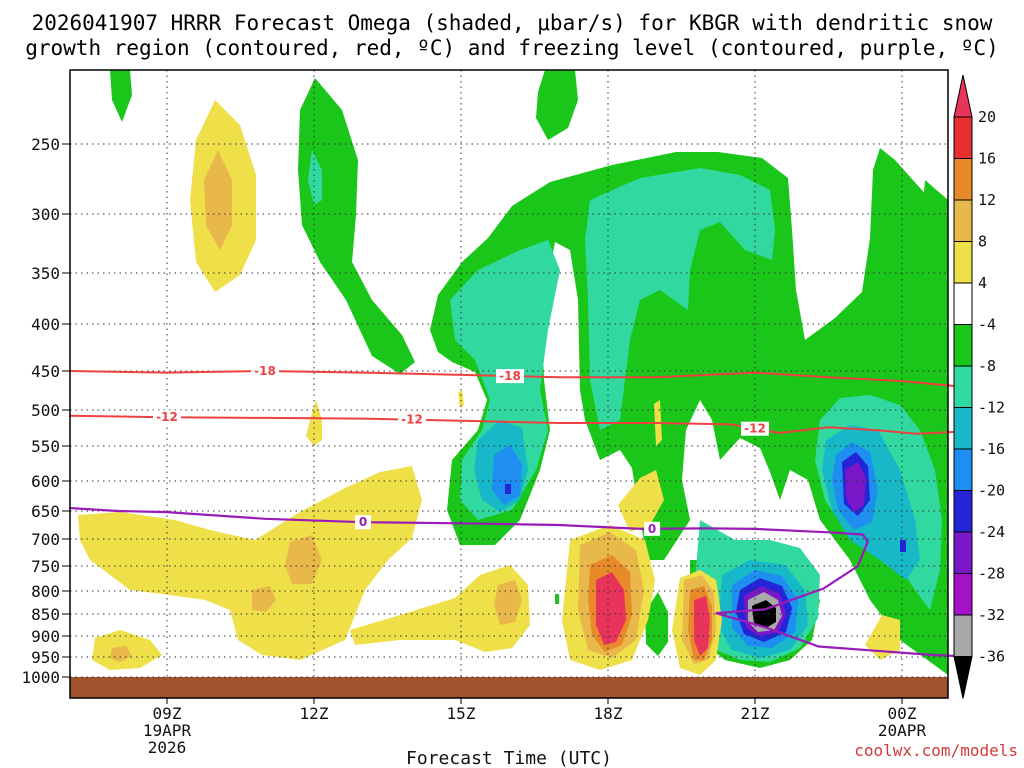 The image size is (1024, 768). What do you see at coordinates (45, 446) in the screenshot?
I see `y-tick-label: 550` at bounding box center [45, 446].